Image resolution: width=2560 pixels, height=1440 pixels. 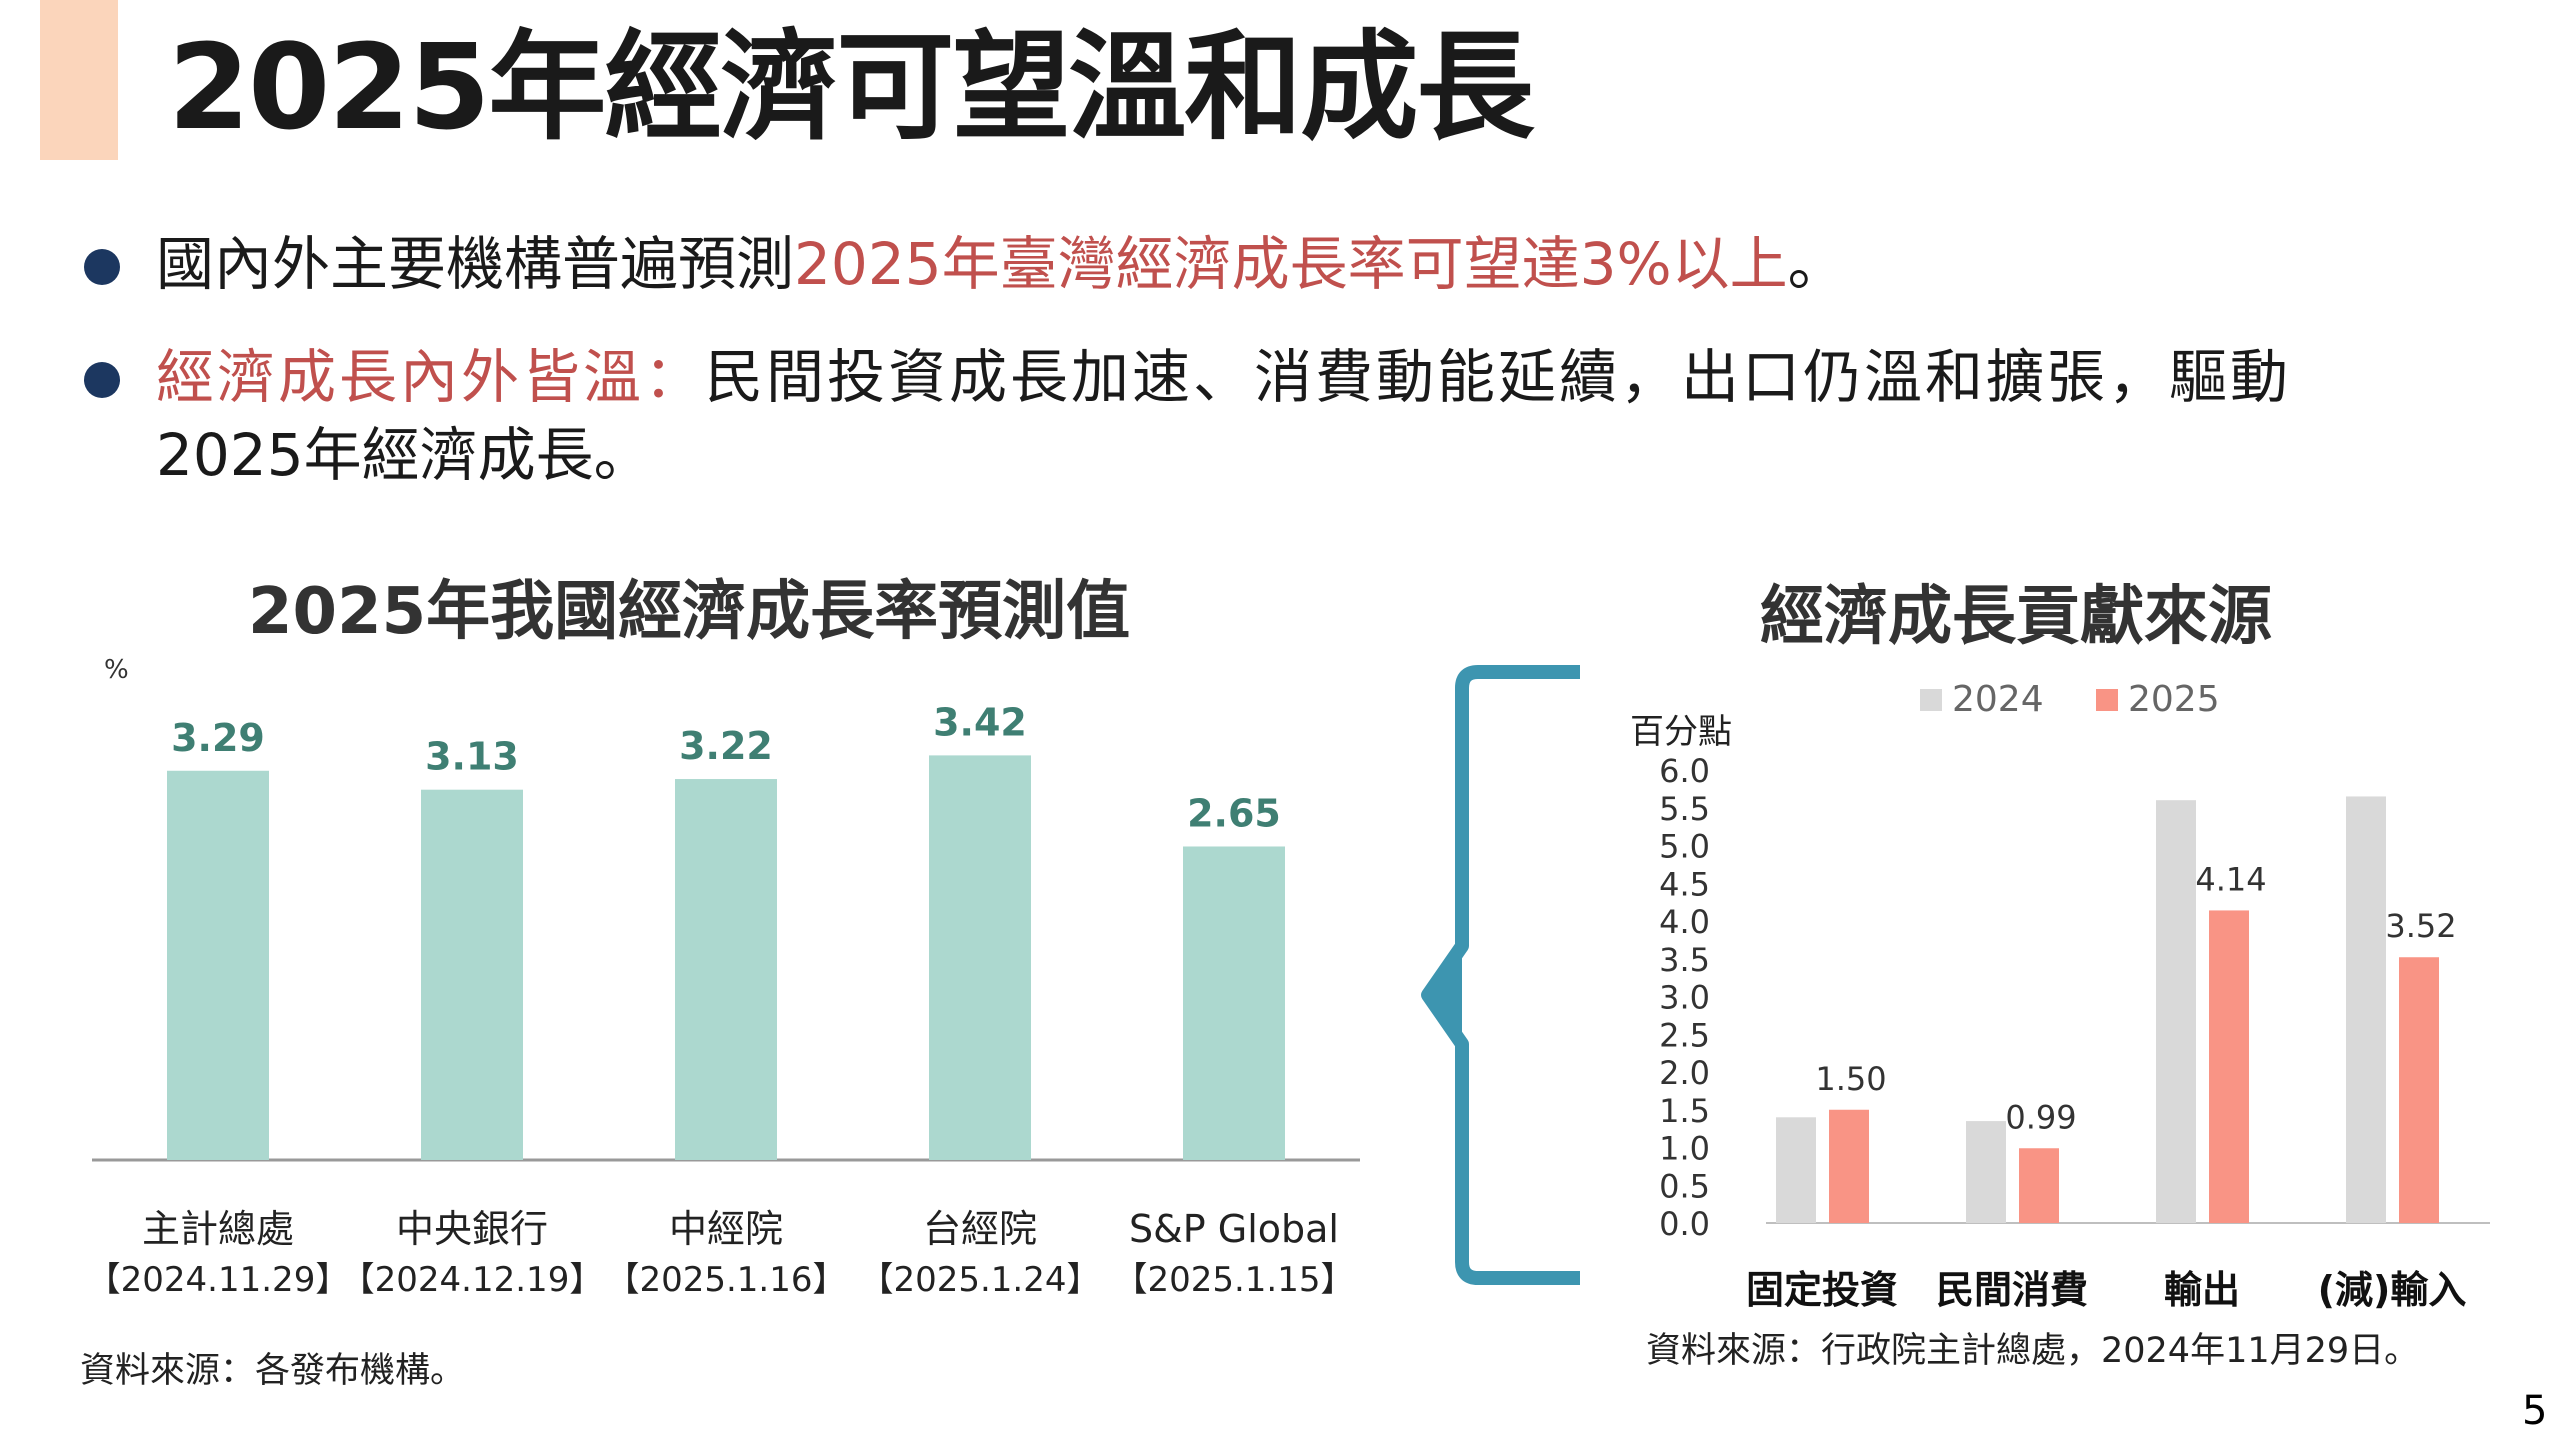 What do you see at coordinates (1684, 1224) in the screenshot?
I see `y-tick-label: 0.0` at bounding box center [1684, 1224].